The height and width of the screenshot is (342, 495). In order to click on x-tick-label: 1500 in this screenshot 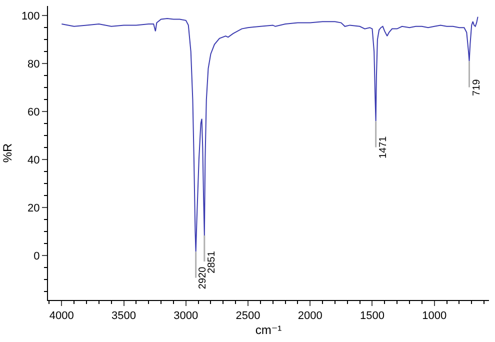, I will do `click(372, 316)`.